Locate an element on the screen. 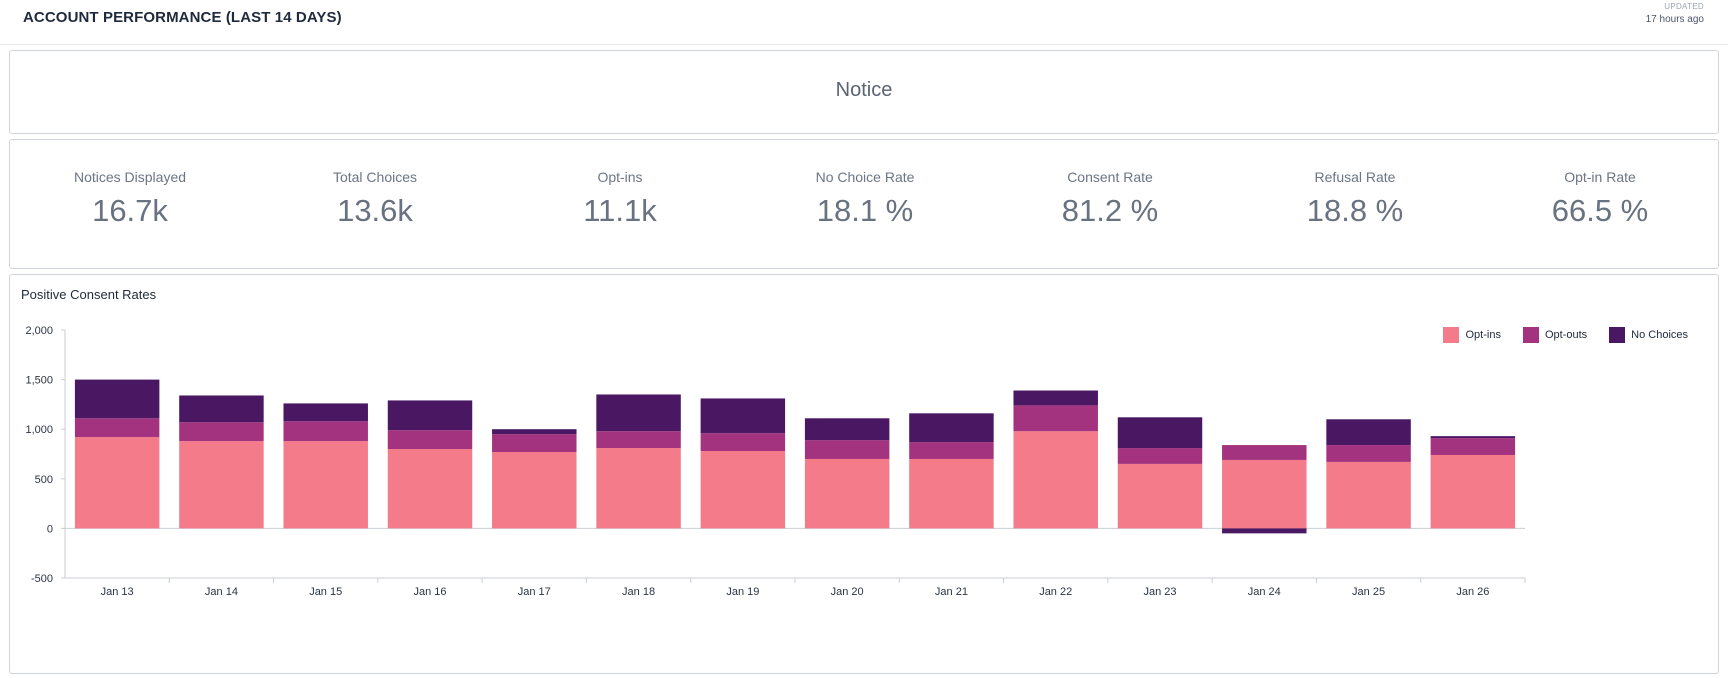 The width and height of the screenshot is (1728, 678). stat-consent-rate: Consent Rate 81.2 % is located at coordinates (1110, 199).